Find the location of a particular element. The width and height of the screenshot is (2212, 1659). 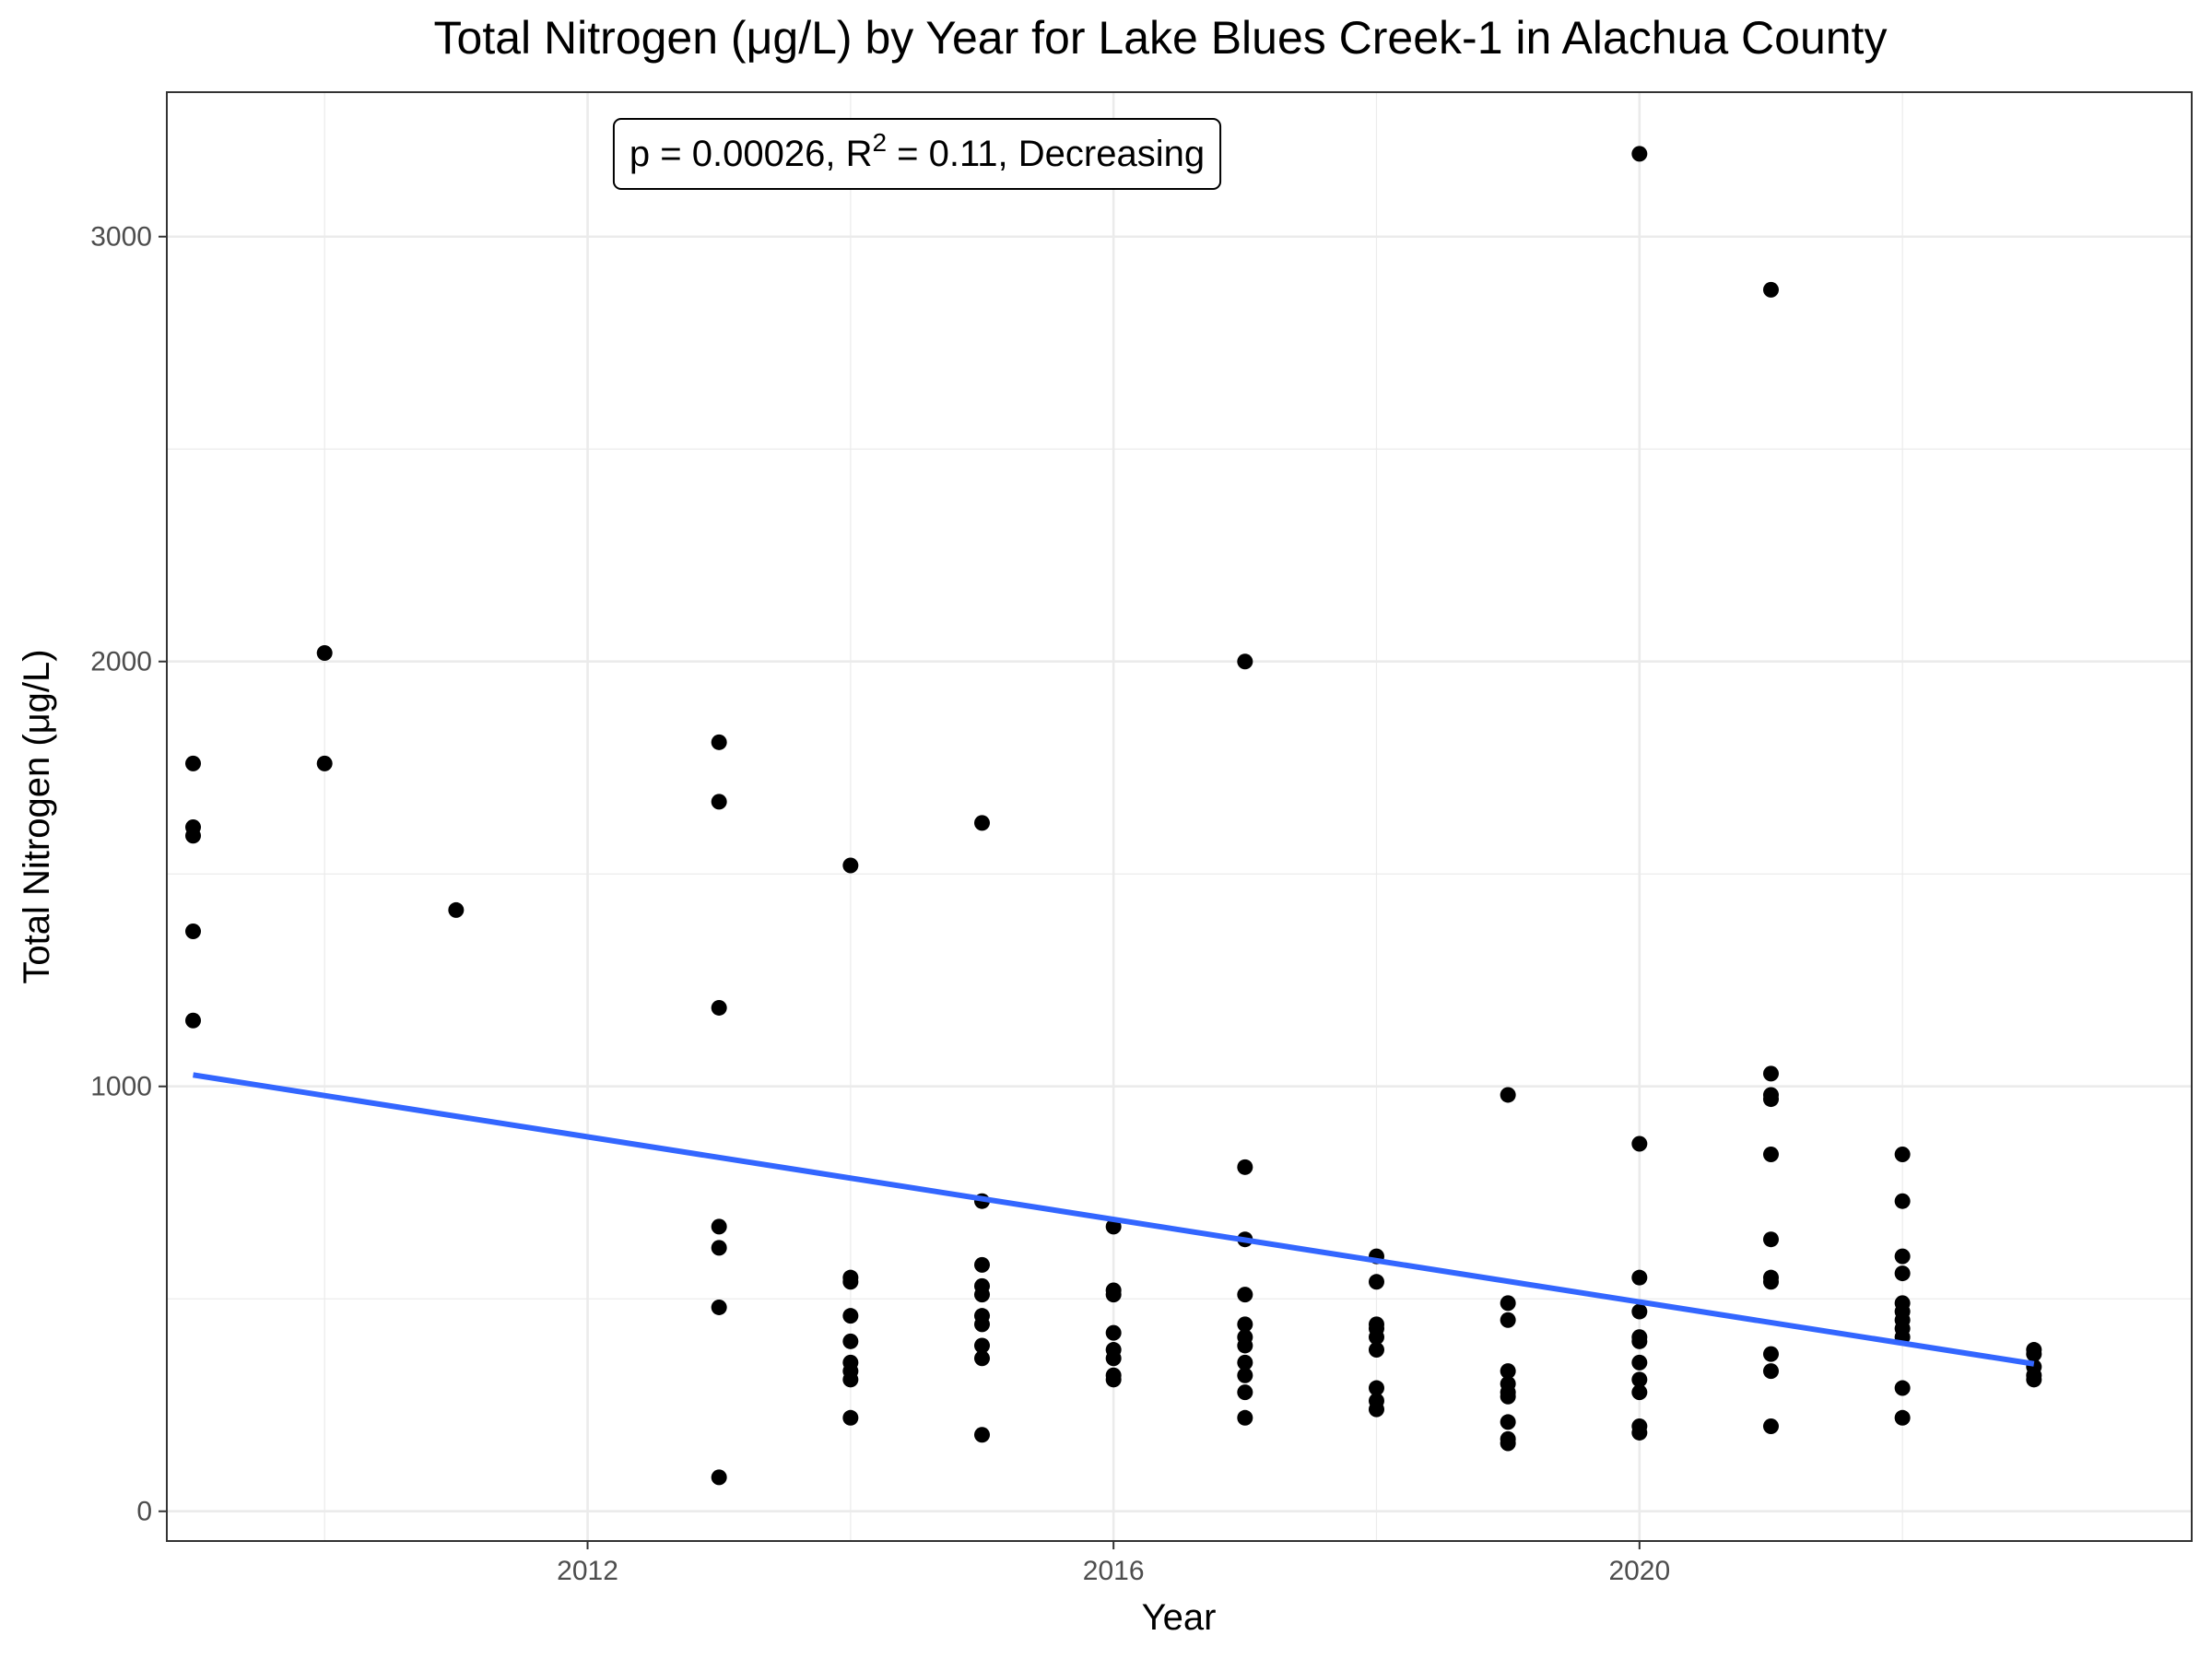

trend-line is located at coordinates (1114, 1219).